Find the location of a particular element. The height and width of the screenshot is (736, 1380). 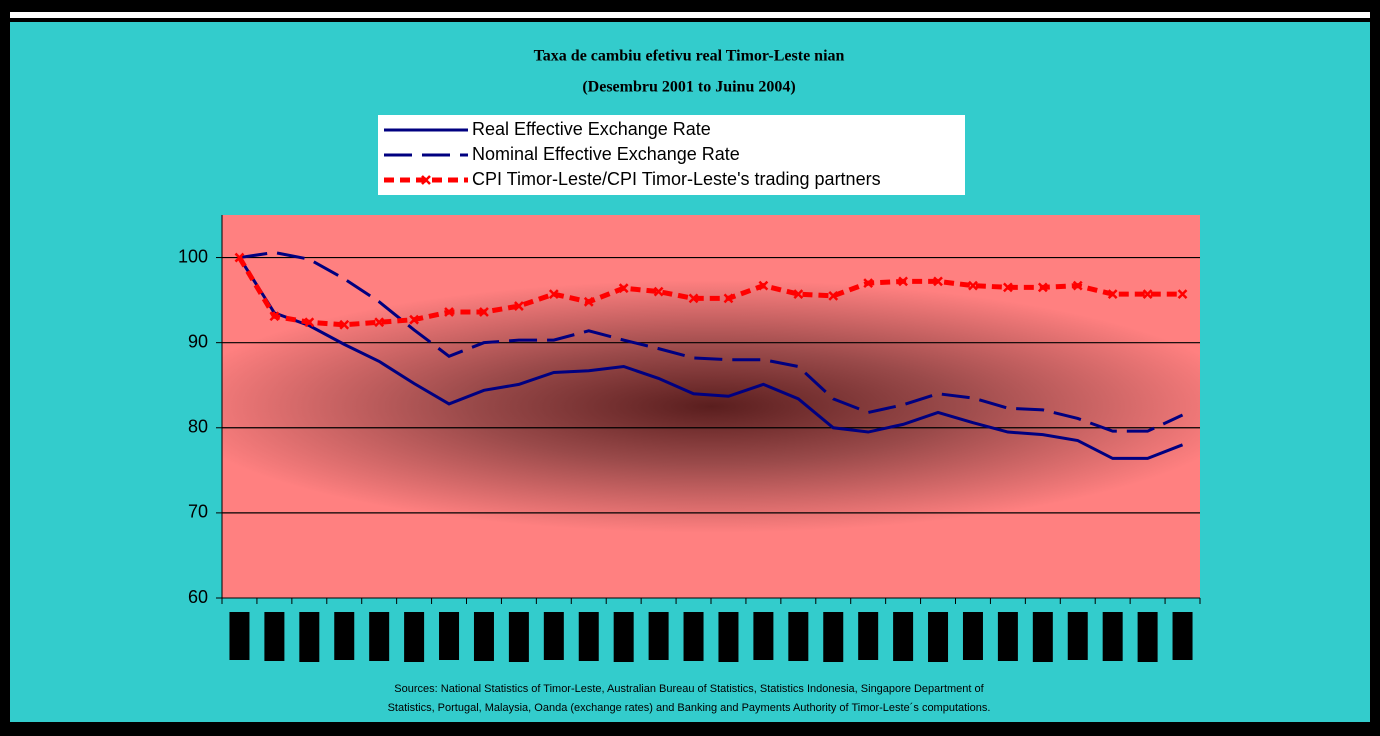

y-tick-label: 100 is located at coordinates (193, 256).